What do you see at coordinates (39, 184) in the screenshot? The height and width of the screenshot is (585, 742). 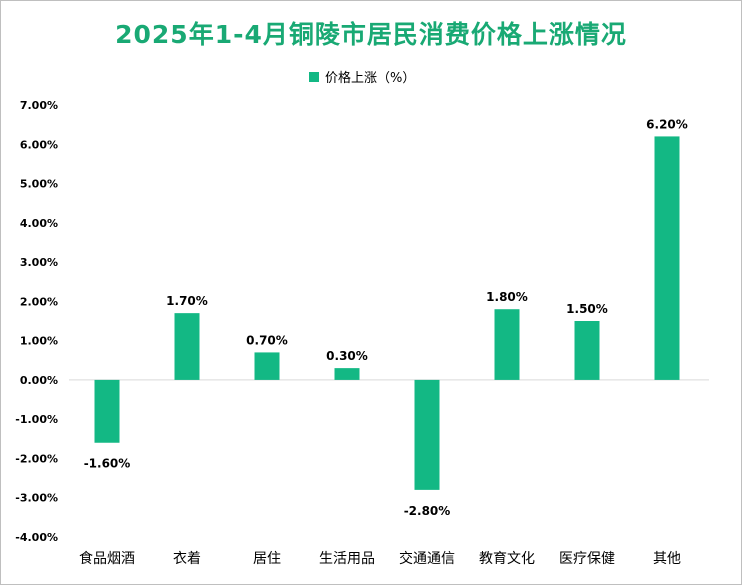 I see `y-tick-label: 5.00%` at bounding box center [39, 184].